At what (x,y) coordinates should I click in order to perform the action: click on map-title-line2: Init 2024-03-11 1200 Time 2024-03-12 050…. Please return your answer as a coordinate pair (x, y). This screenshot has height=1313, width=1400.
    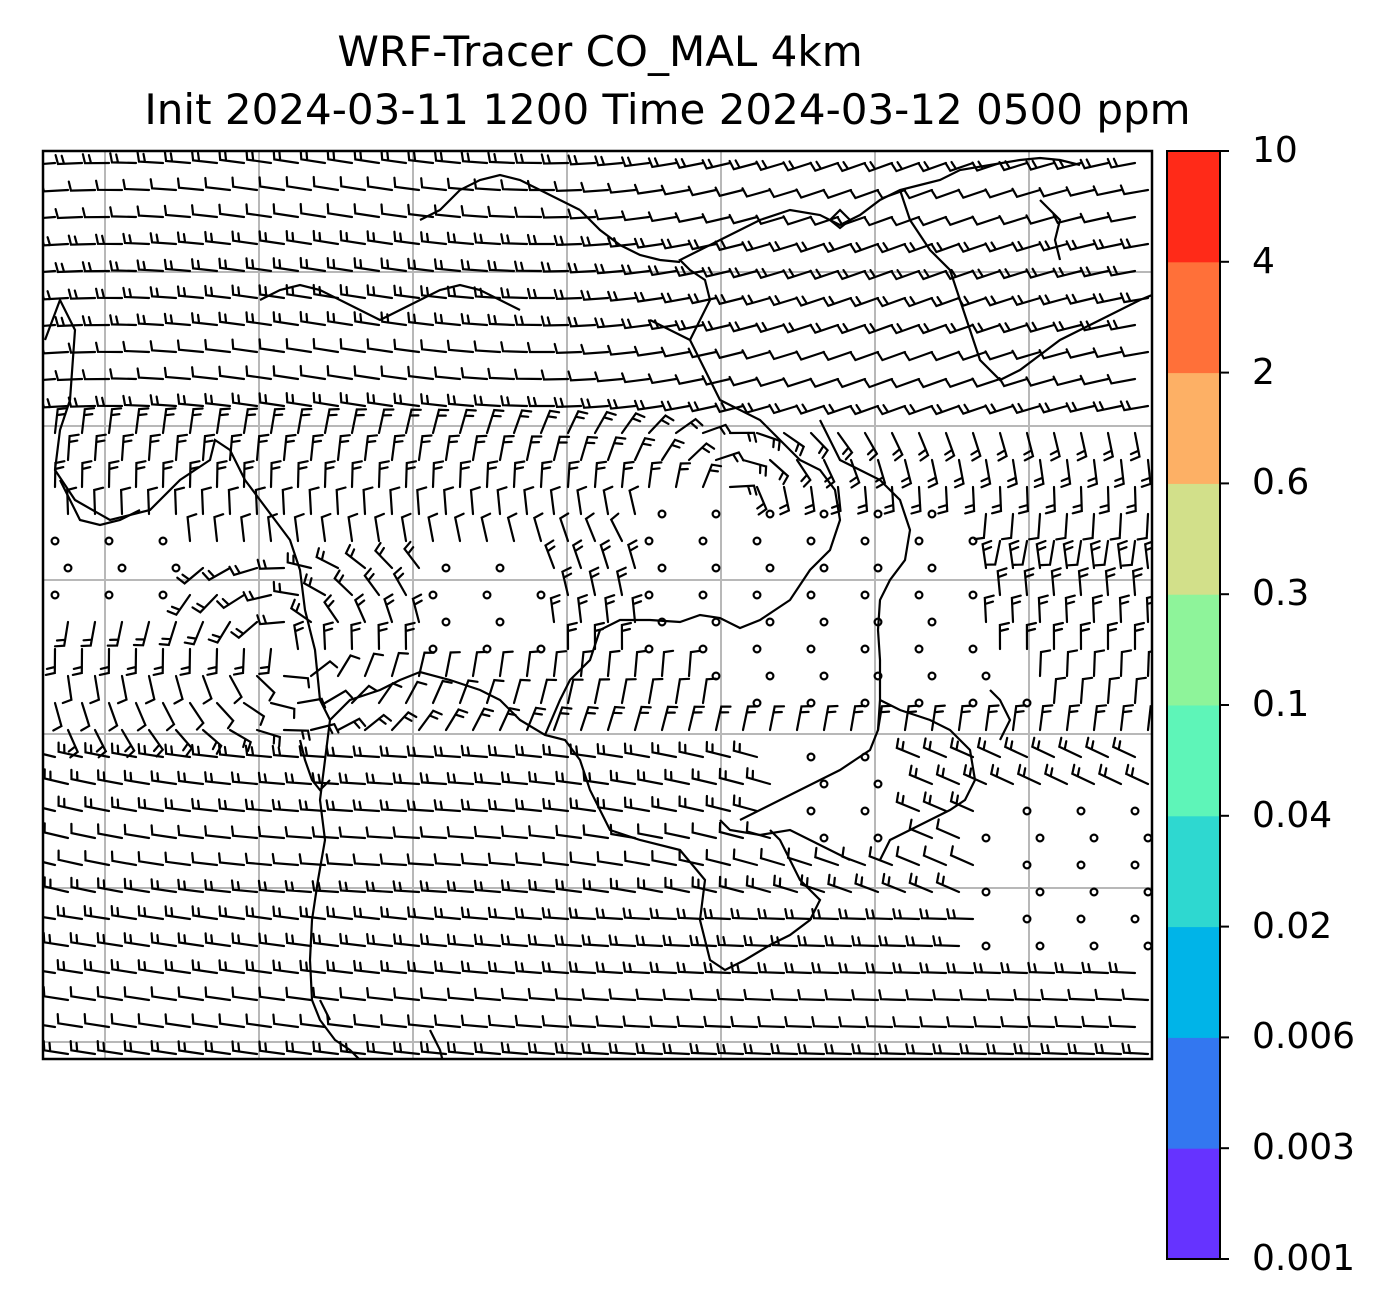
    Looking at the image, I should click on (667, 109).